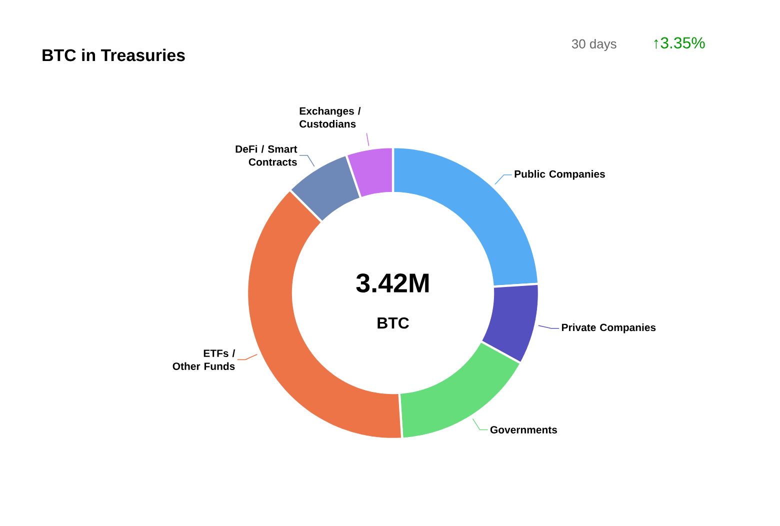  What do you see at coordinates (113, 55) in the screenshot?
I see `chart-title: BTC in Treasuries` at bounding box center [113, 55].